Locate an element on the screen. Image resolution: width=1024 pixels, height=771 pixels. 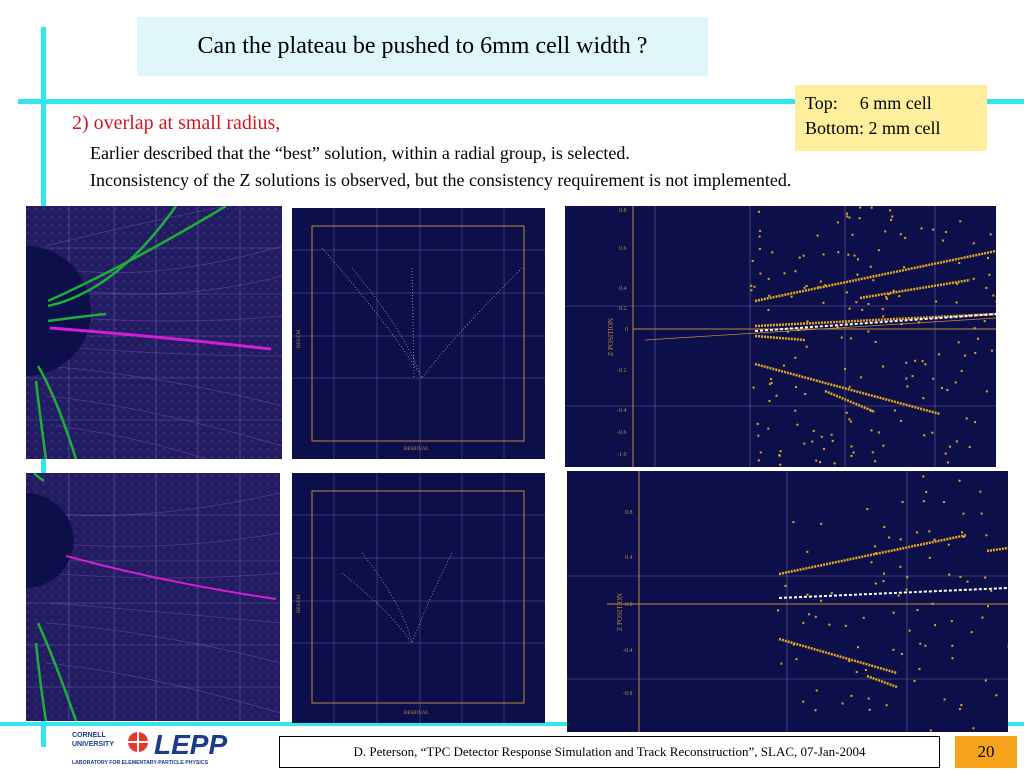
top-residual-plot: RES/CM RESIDUAL is located at coordinates (418, 333).